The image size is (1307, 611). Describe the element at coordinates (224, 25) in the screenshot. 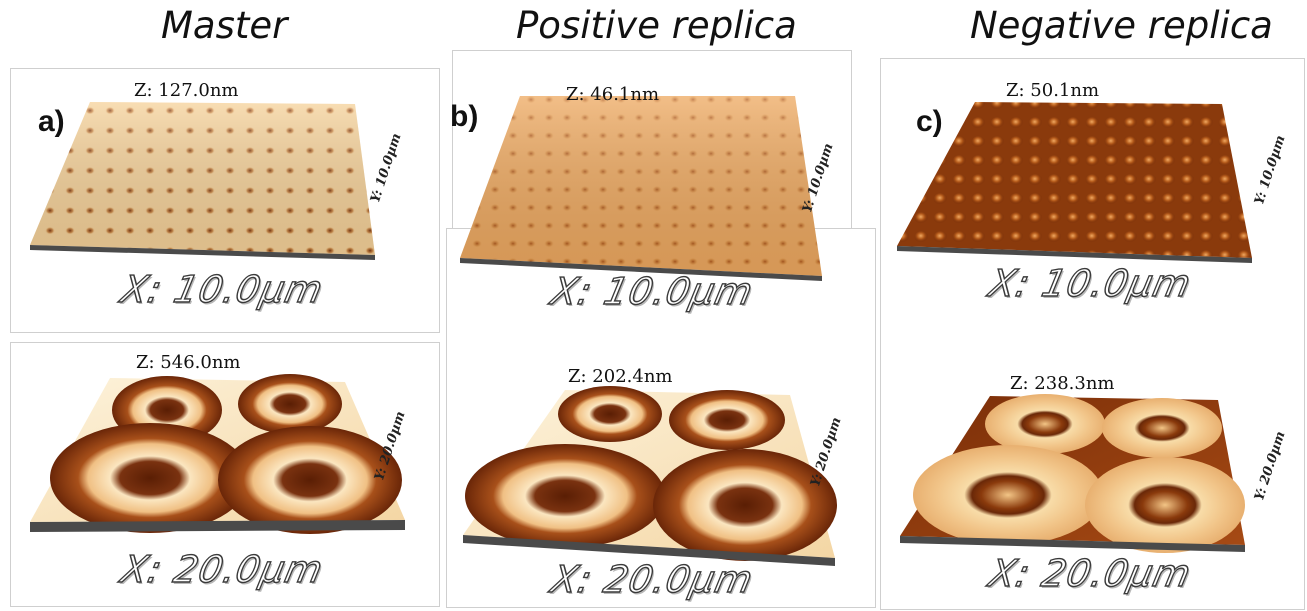

I see `column-title-master: Master` at that location.